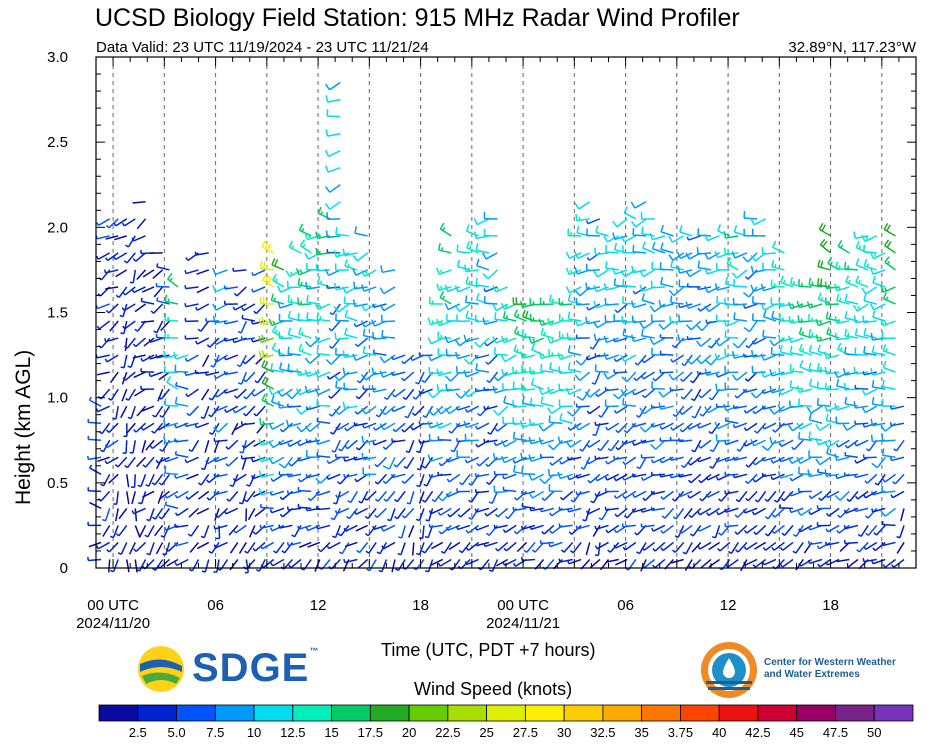 This screenshot has height=747, width=927. I want to click on colorbar-label: 30, so click(564, 732).